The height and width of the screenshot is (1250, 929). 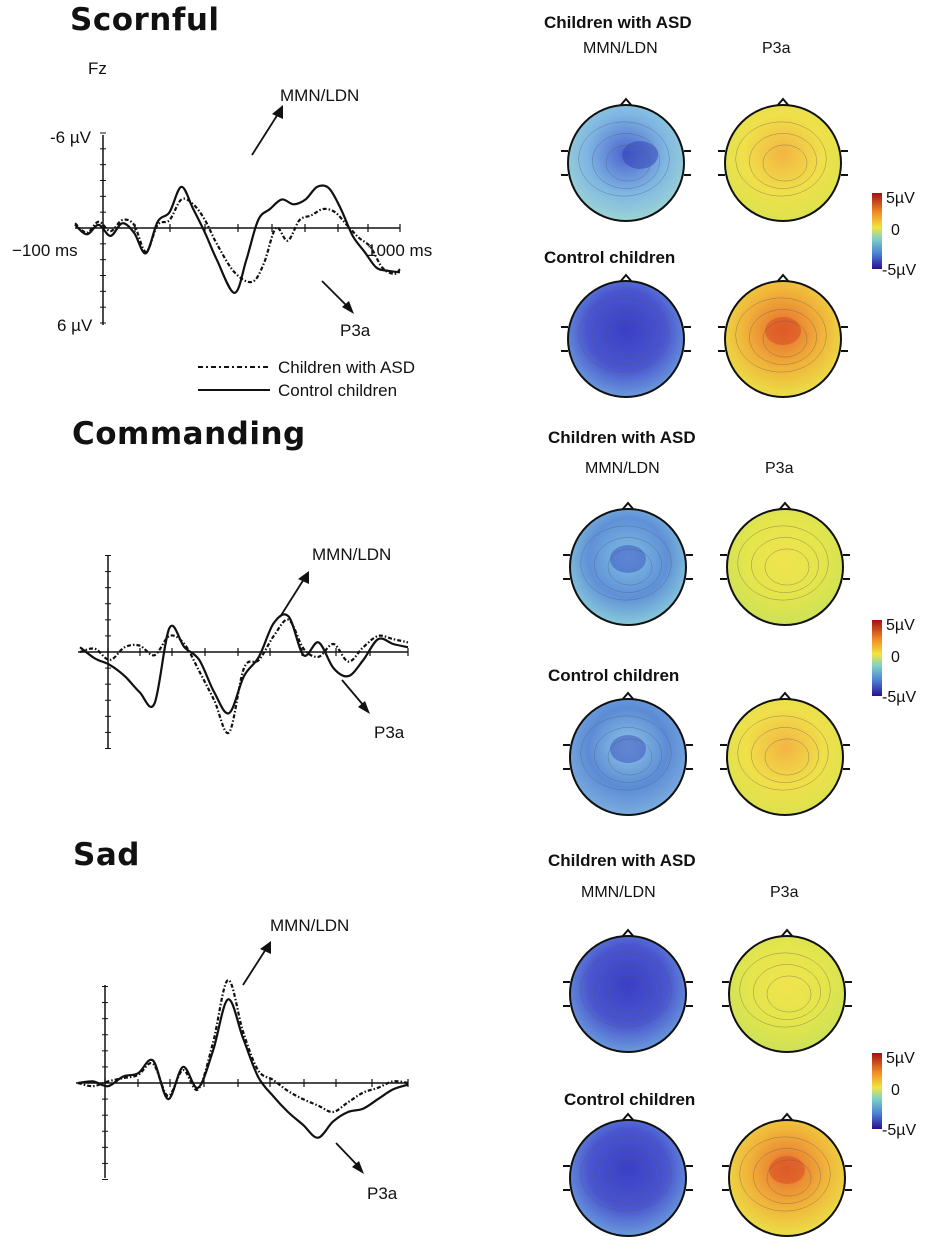 What do you see at coordinates (189, 434) in the screenshot?
I see `panel-title-commanding: Commanding` at bounding box center [189, 434].